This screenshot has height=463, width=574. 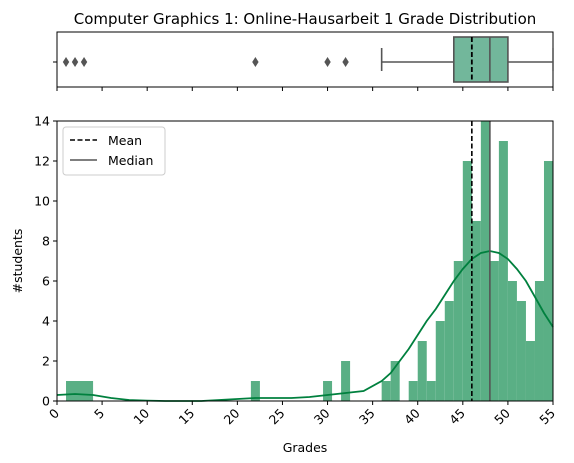 I want to click on y-tick-label: 6, so click(x=46, y=281).